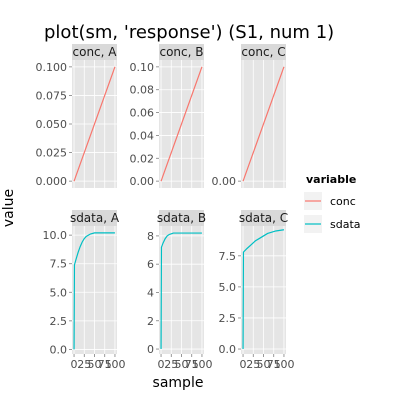 This screenshot has height=400, width=400. I want to click on y-tick-label: 0.075, so click(52, 95).